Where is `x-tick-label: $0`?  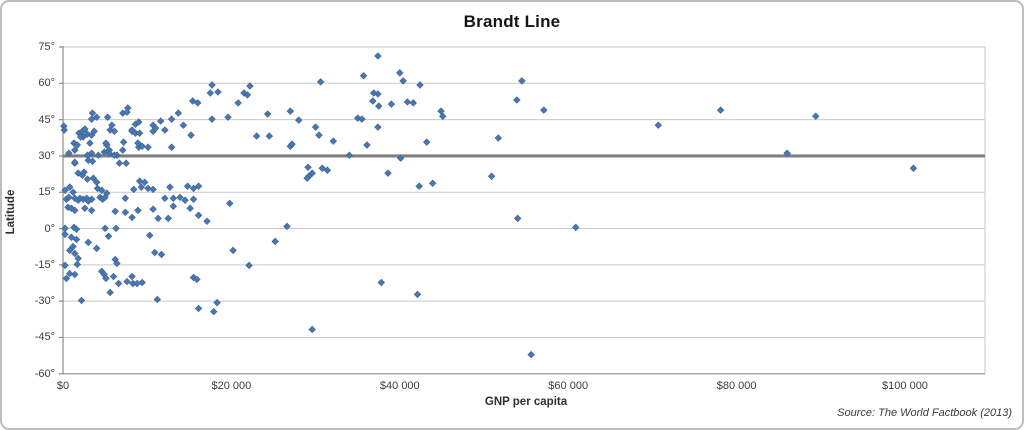 x-tick-label: $0 is located at coordinates (63, 385).